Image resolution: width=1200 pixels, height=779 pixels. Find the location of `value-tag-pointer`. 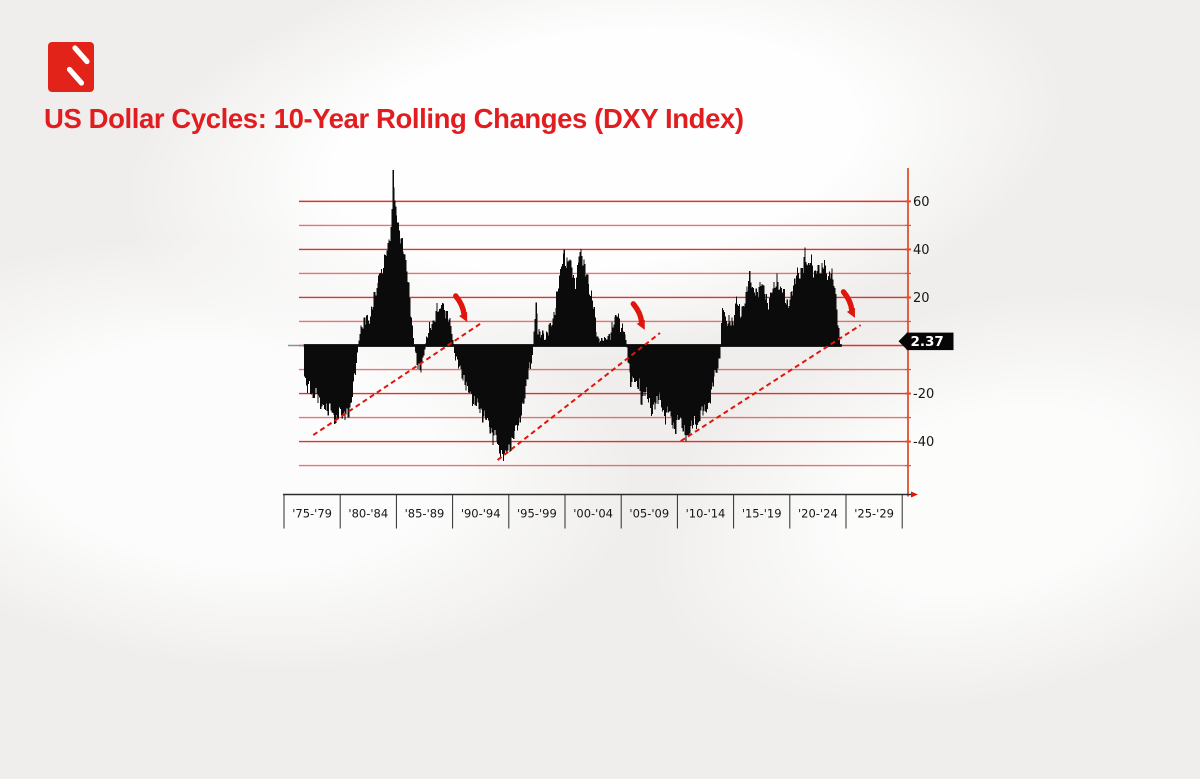

value-tag-pointer is located at coordinates (902, 341).